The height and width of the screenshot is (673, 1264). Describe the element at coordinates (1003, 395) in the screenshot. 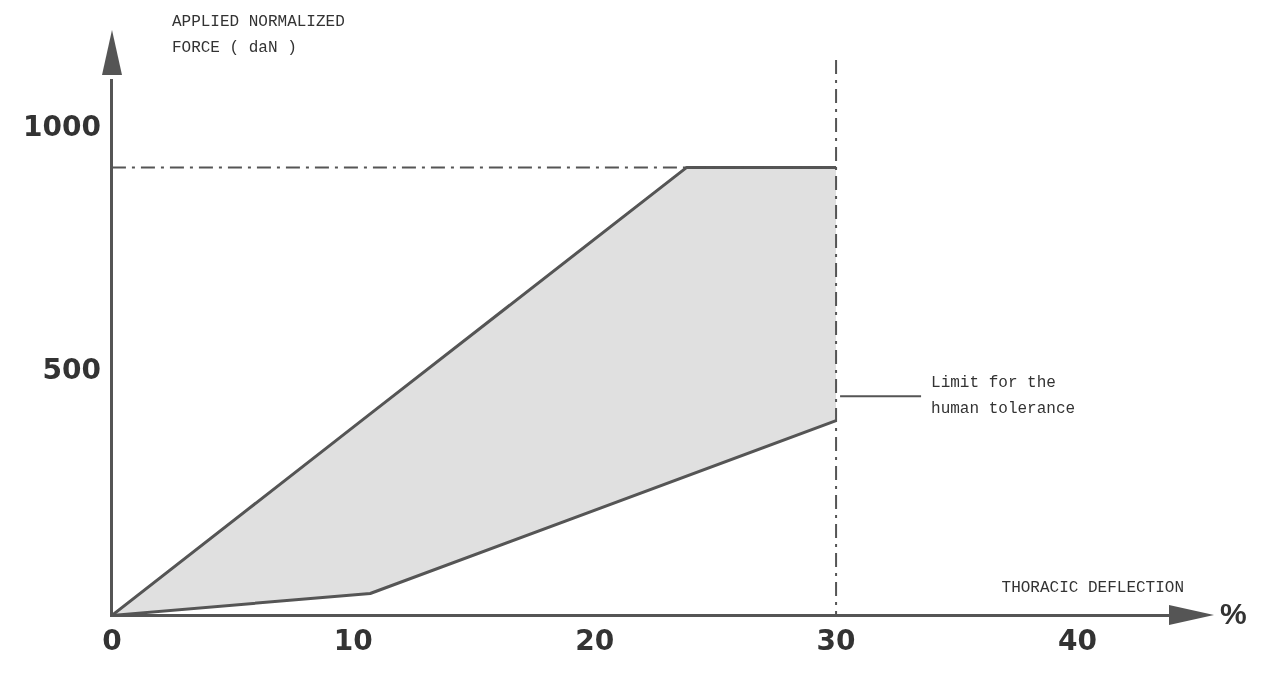

I see `annotation: Limit for the human tolerance` at that location.